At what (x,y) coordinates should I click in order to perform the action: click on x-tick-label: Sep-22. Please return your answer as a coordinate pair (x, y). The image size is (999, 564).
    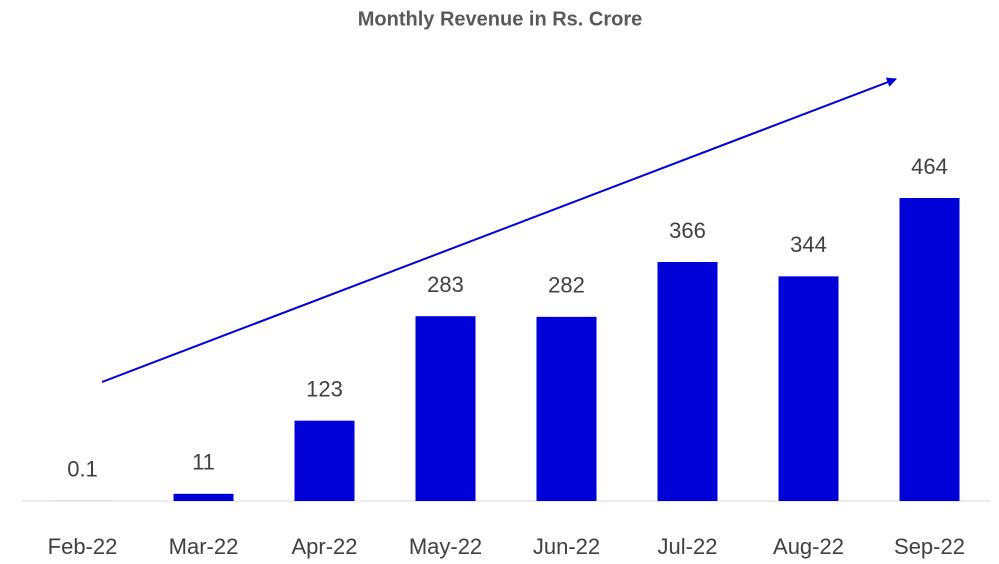
    Looking at the image, I should click on (929, 546).